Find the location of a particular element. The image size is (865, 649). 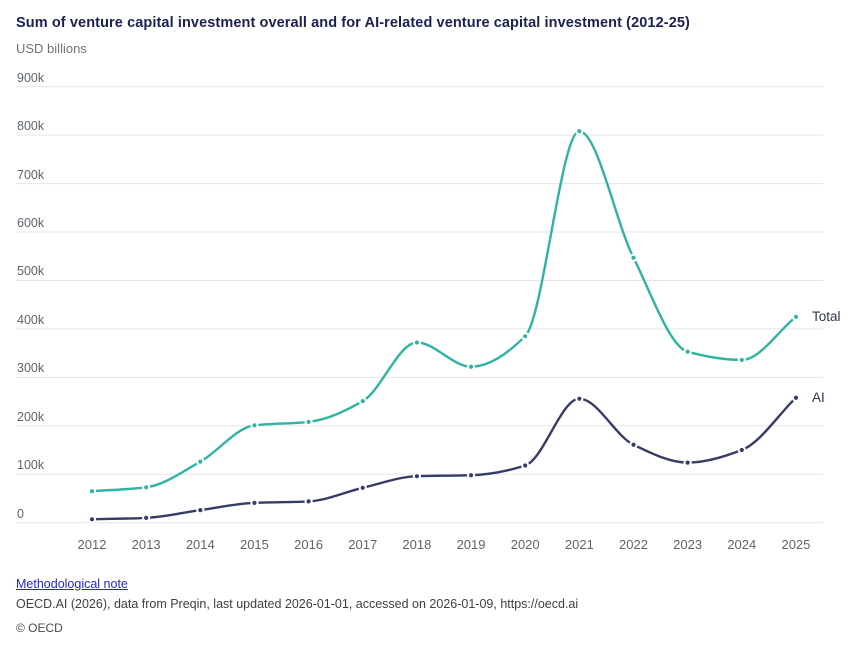

total-marker-2022 is located at coordinates (633, 257).